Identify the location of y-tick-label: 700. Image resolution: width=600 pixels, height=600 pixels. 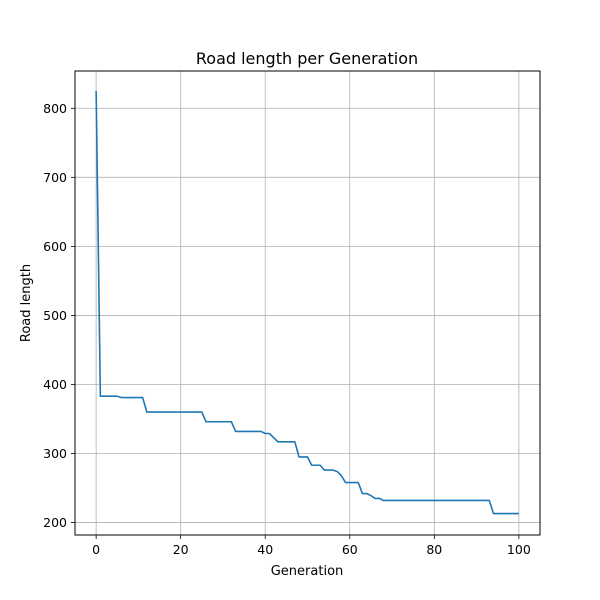
(55, 177).